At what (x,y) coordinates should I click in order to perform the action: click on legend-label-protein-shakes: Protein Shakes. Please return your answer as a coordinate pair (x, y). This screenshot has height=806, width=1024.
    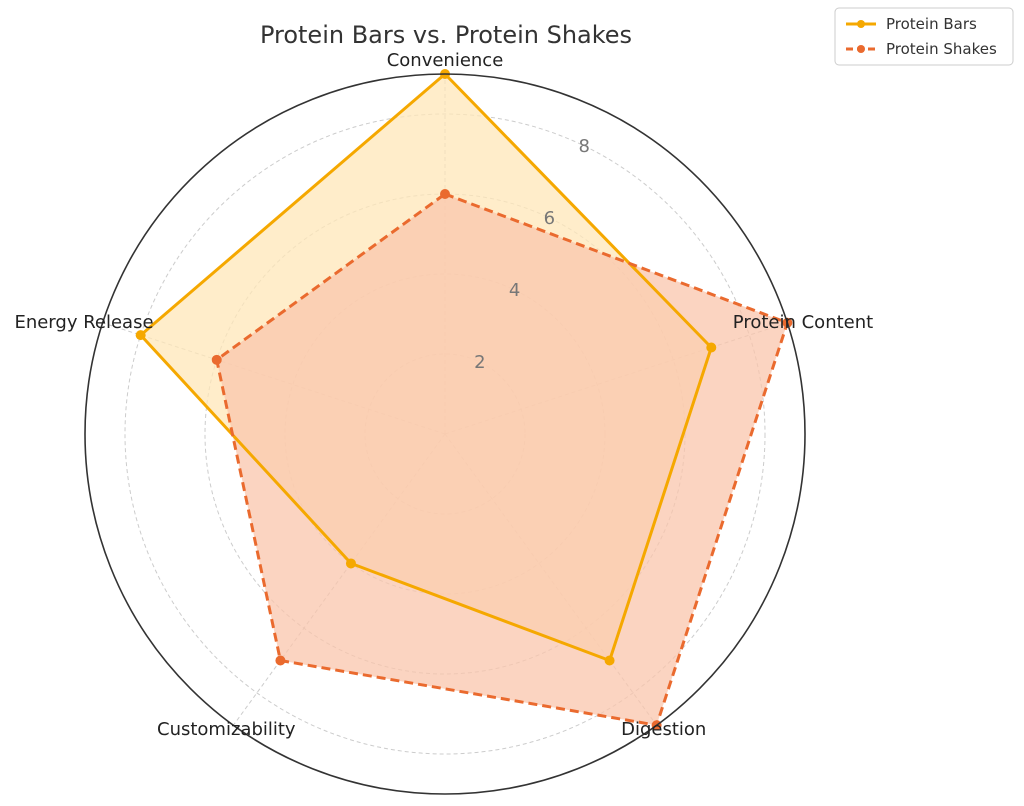
    Looking at the image, I should click on (941, 49).